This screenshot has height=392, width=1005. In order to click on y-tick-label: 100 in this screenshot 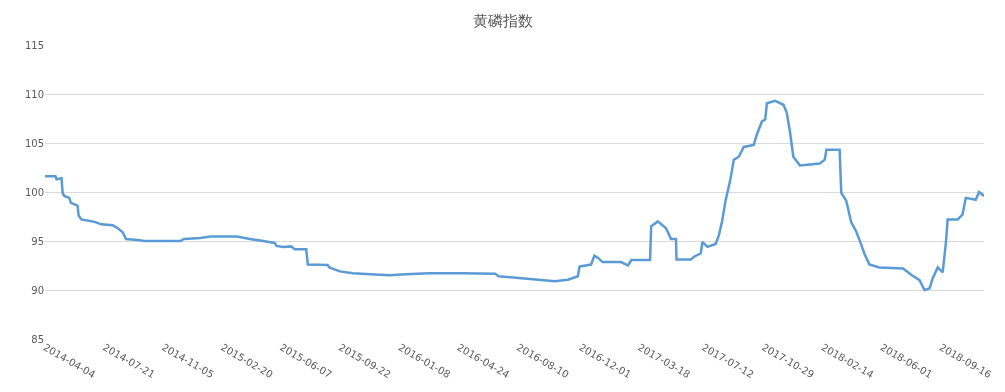, I will do `click(34, 192)`.